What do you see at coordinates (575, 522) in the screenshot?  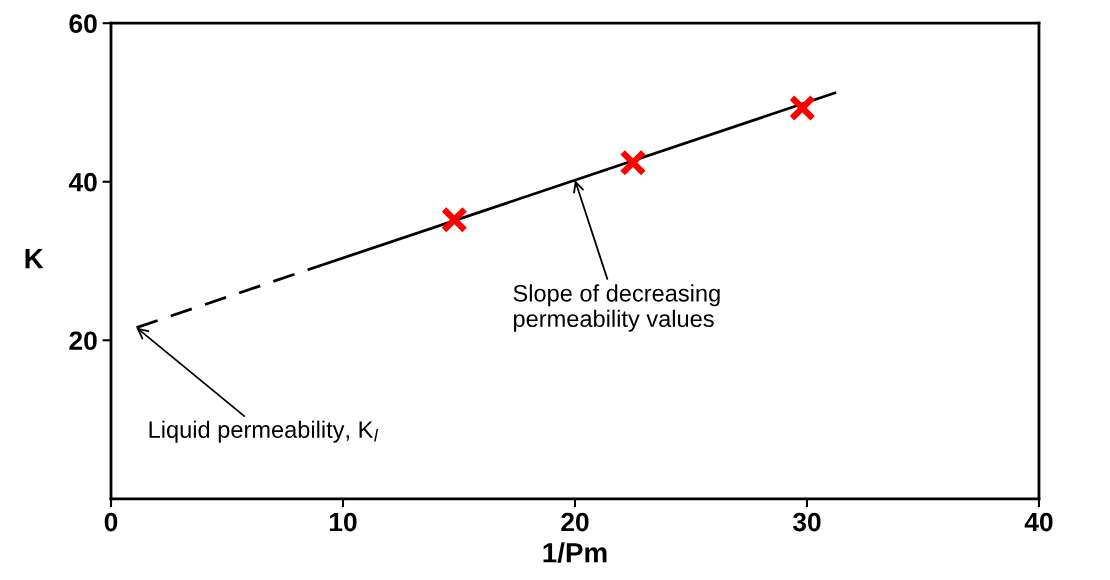 I see `x-tick-label: 20` at bounding box center [575, 522].